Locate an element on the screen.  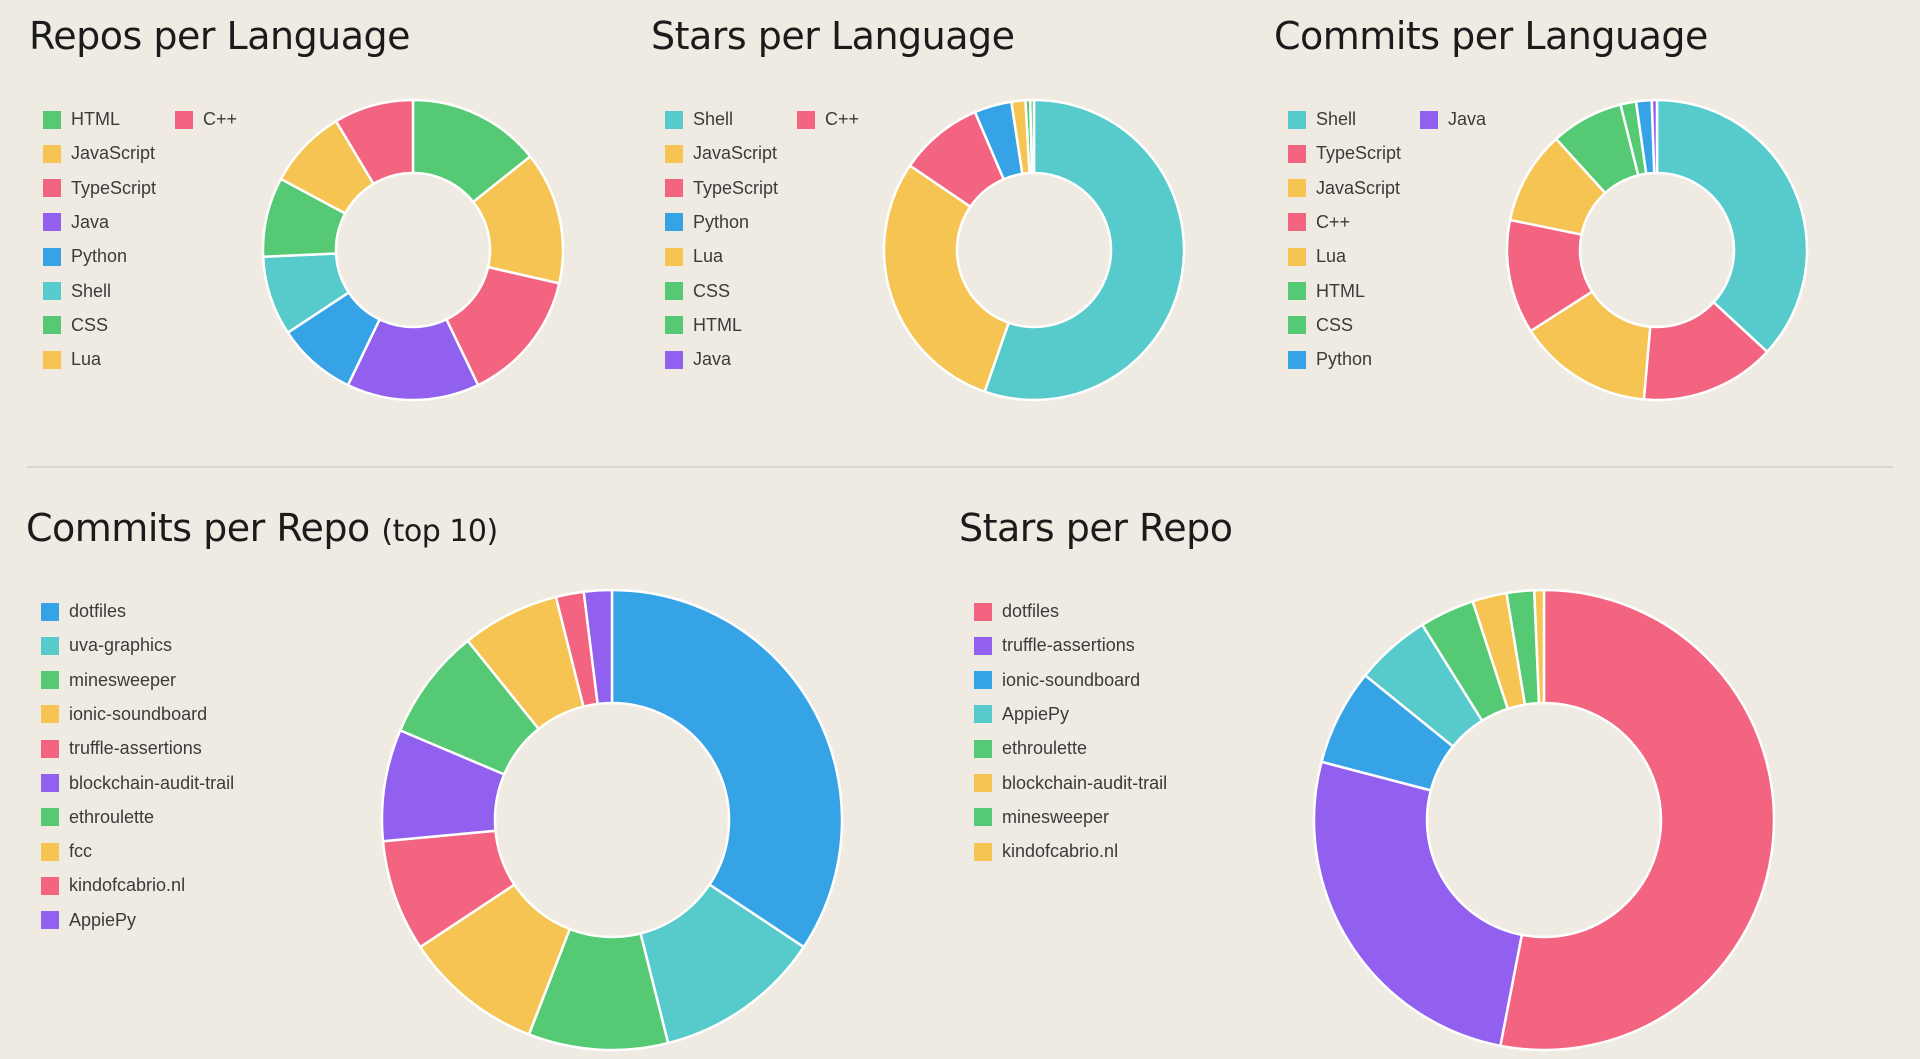
slice-appiepy is located at coordinates (598, 647).